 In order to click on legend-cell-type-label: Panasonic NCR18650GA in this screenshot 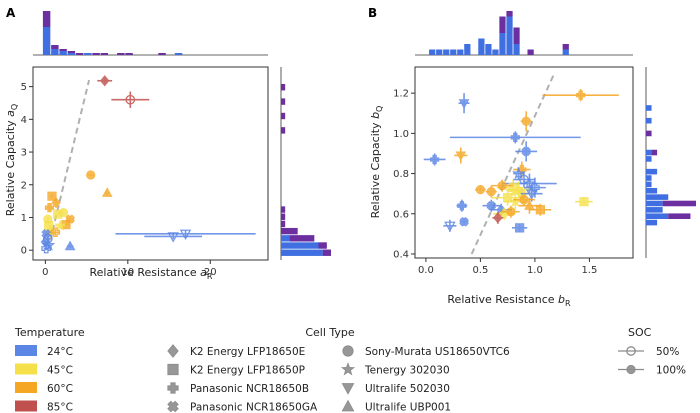, I will do `click(254, 407)`.